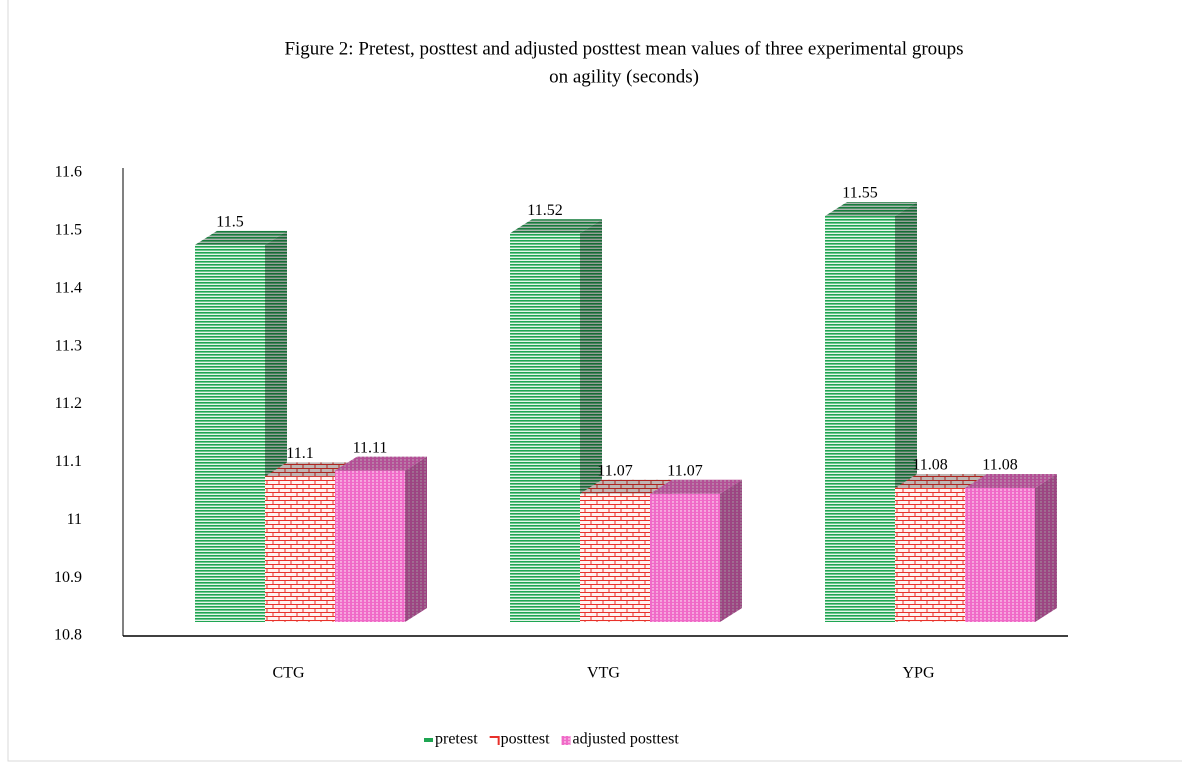 This screenshot has height=767, width=1182. What do you see at coordinates (68, 635) in the screenshot?
I see `y-tick-label: 10.8` at bounding box center [68, 635].